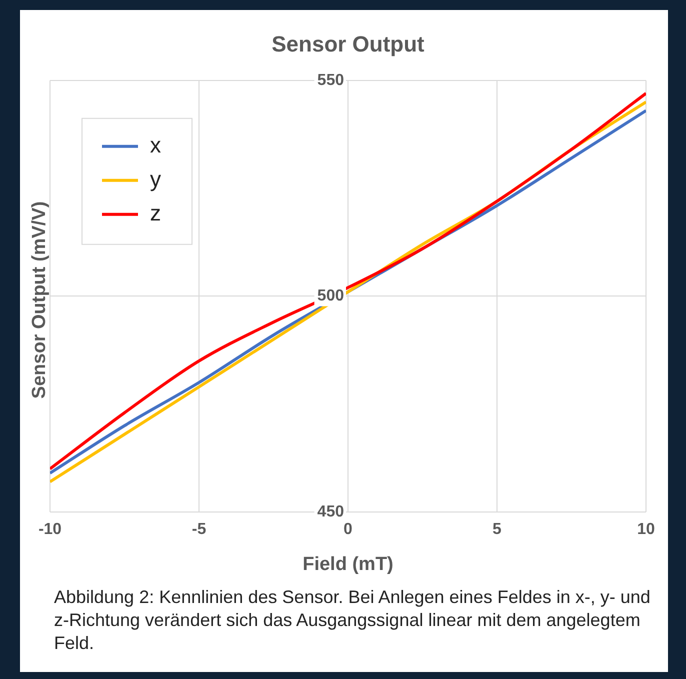 This screenshot has height=679, width=686. Describe the element at coordinates (199, 529) in the screenshot. I see `x-tick-label: -5` at that location.